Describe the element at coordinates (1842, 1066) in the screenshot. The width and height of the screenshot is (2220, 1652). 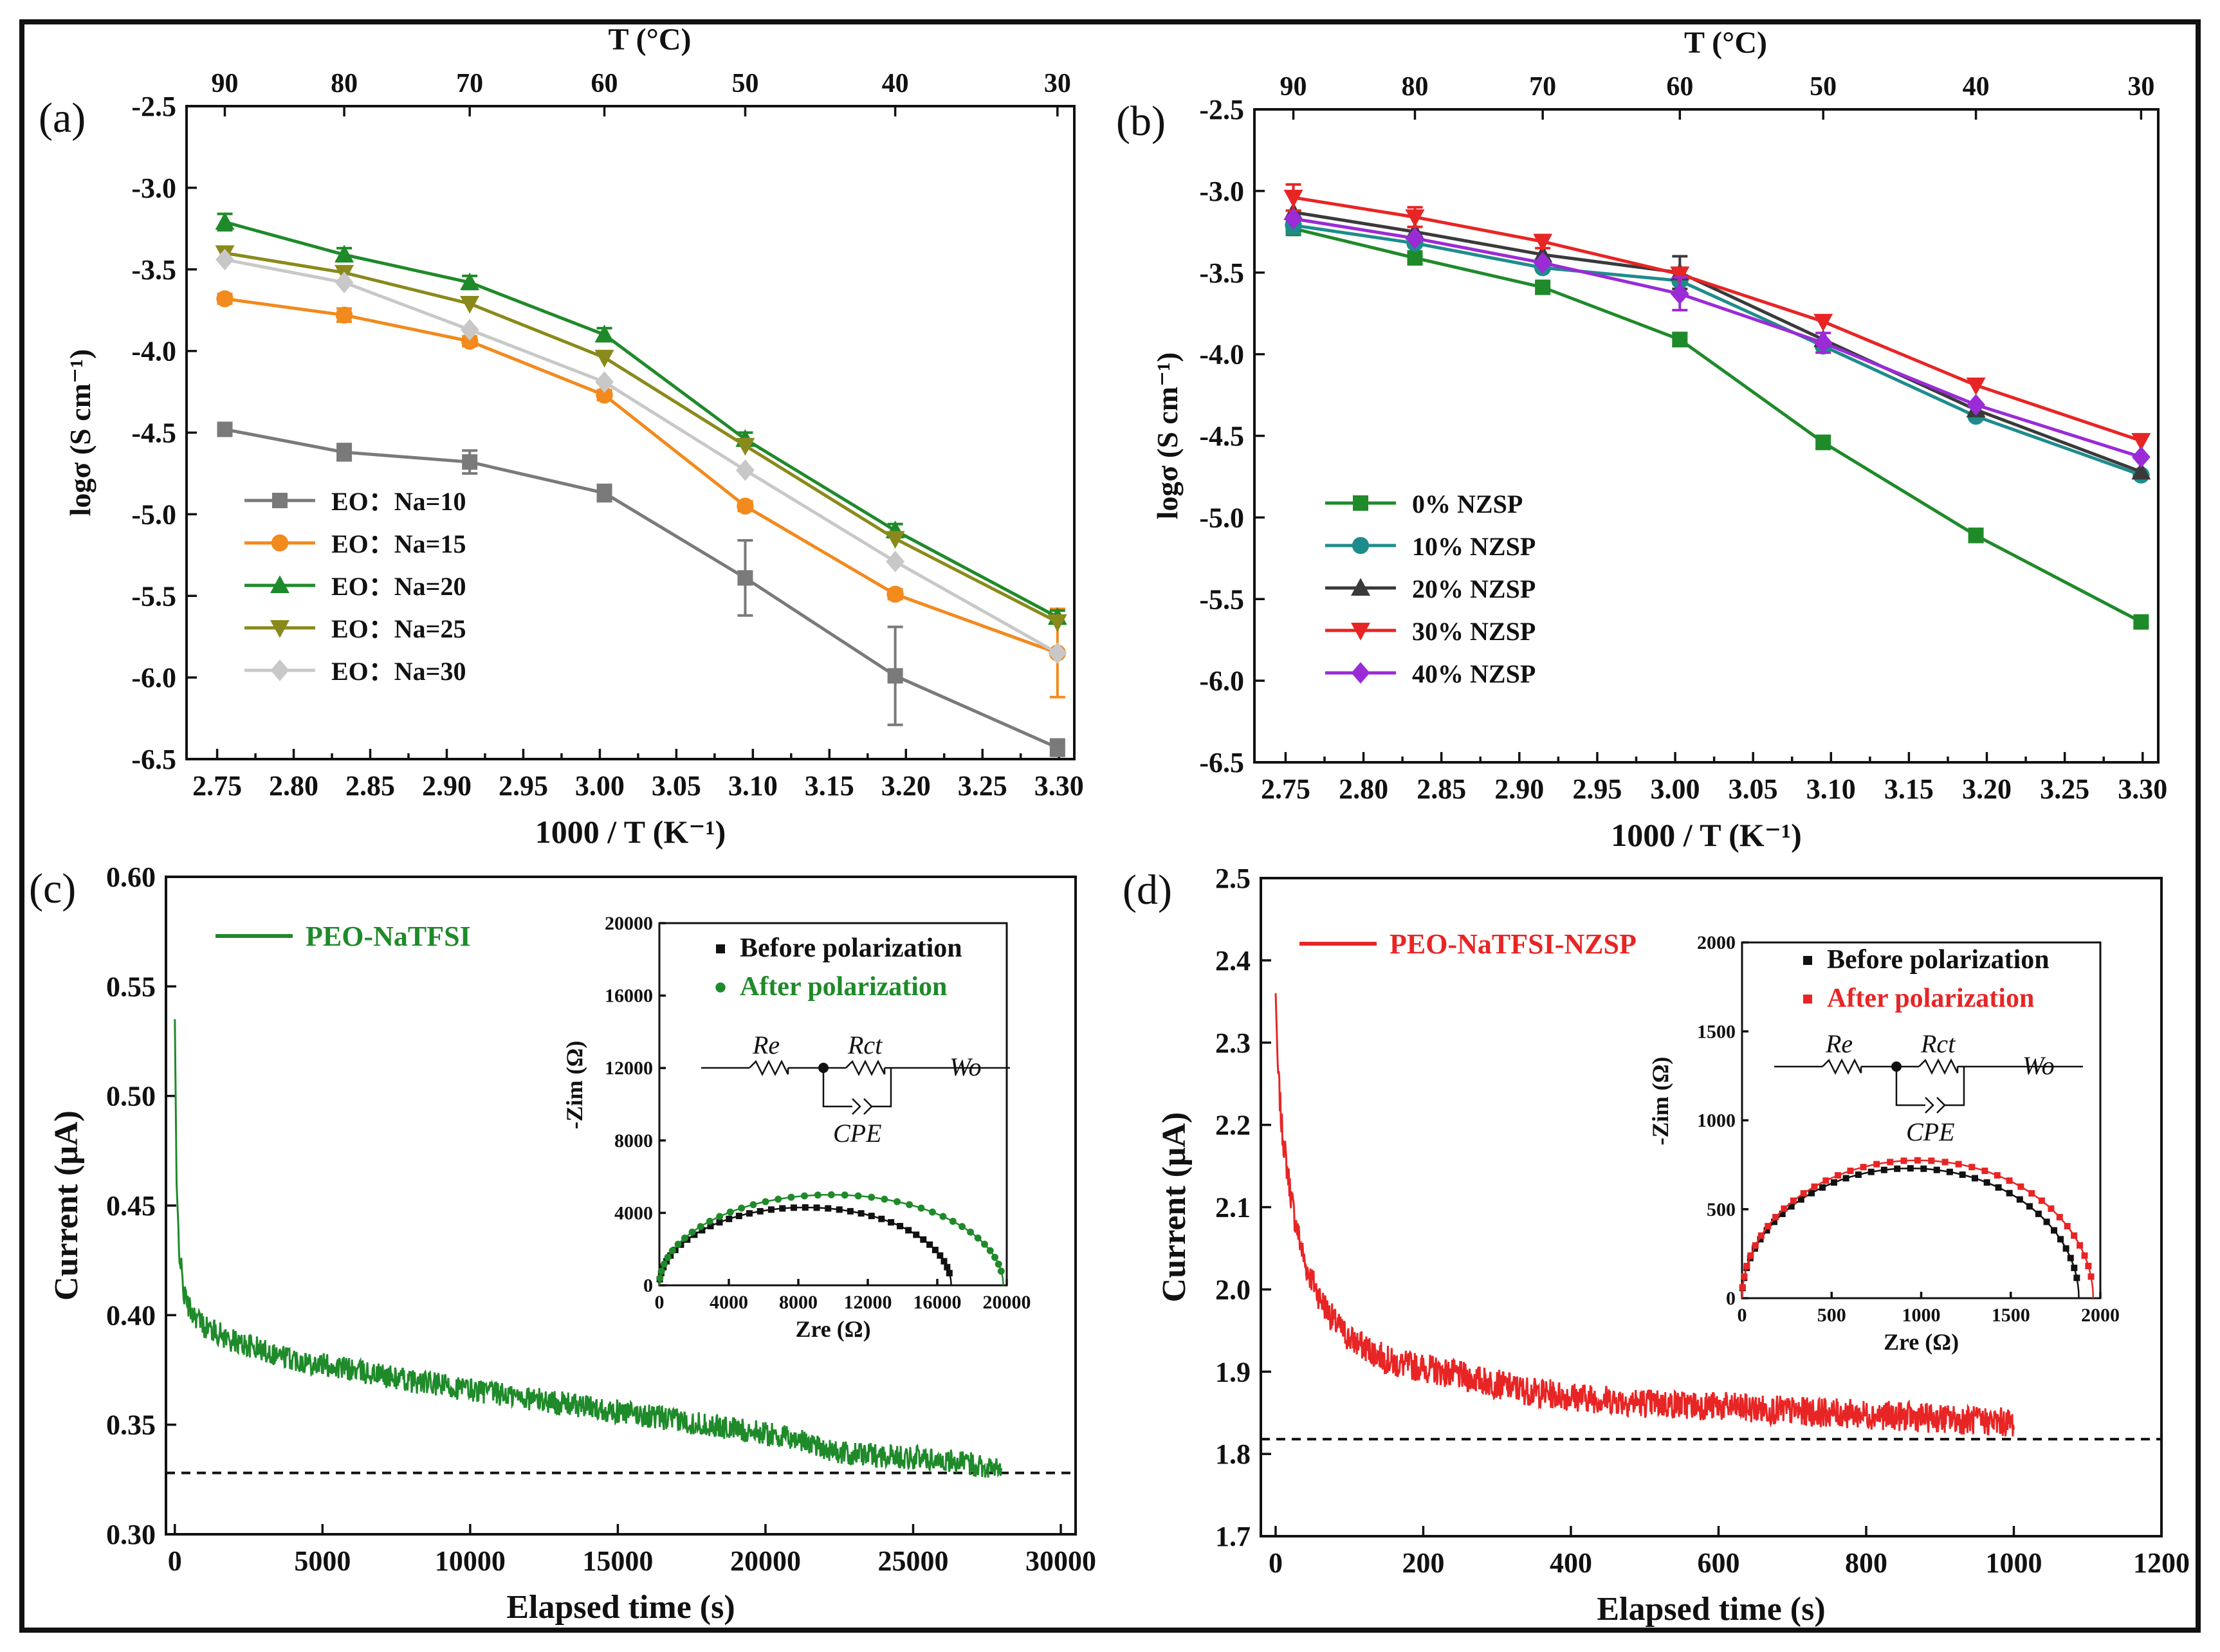
I see `circuit-resistor-re` at that location.